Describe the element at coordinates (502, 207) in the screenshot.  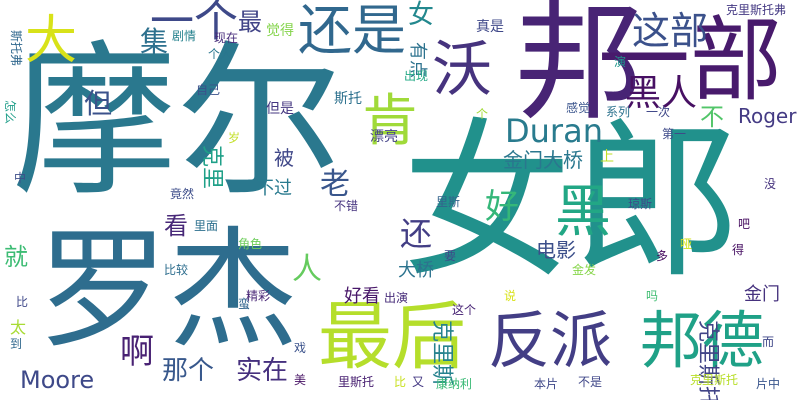
I see `word-22: 好` at that location.